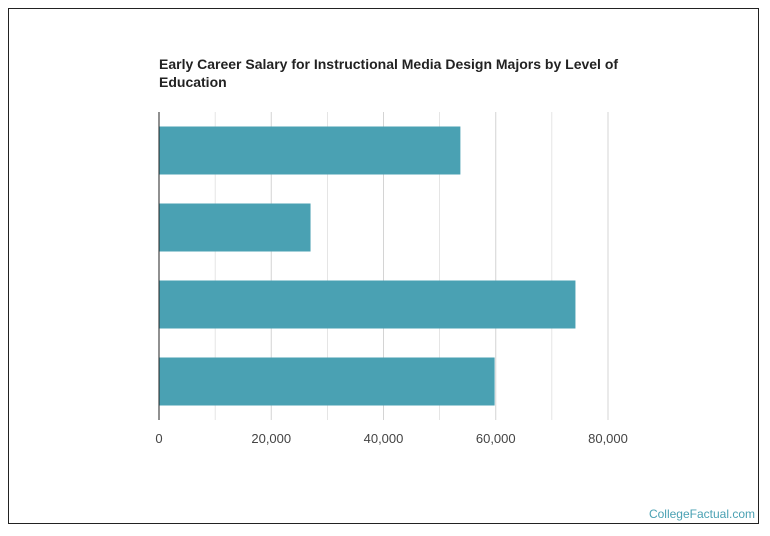 This screenshot has height=536, width=770. I want to click on x-tick-labels: 0 20,000 40,000 60,000 80,000, so click(391, 438).